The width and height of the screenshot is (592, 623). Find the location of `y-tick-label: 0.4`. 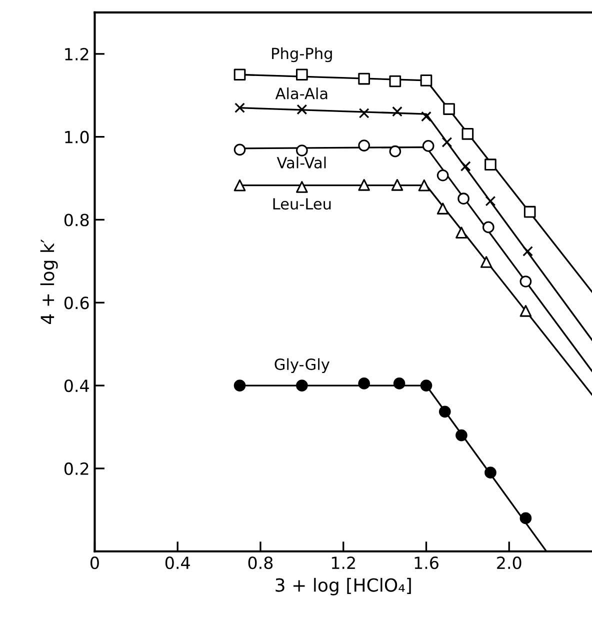

y-tick-label: 0.4 is located at coordinates (76, 386).